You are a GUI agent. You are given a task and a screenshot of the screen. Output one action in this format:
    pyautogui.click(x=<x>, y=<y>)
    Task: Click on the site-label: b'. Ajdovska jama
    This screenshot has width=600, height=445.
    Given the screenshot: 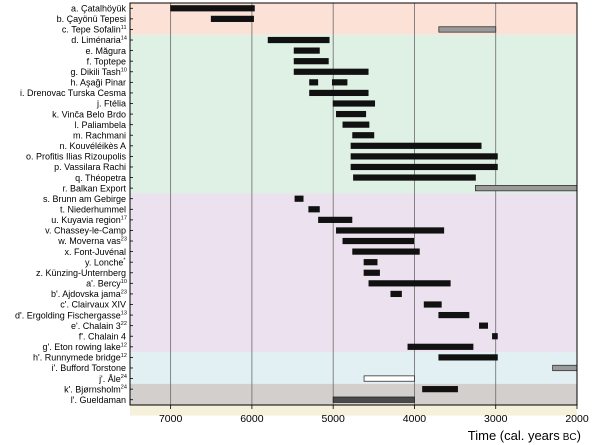 What is the action you would take?
    pyautogui.click(x=86, y=294)
    